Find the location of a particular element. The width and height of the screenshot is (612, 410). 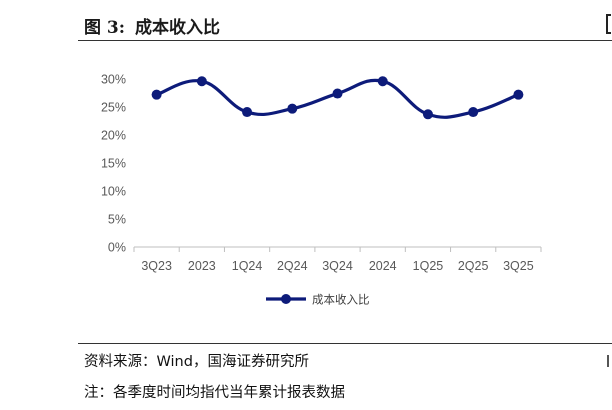

x-tick-label: 2Q25 is located at coordinates (473, 266).